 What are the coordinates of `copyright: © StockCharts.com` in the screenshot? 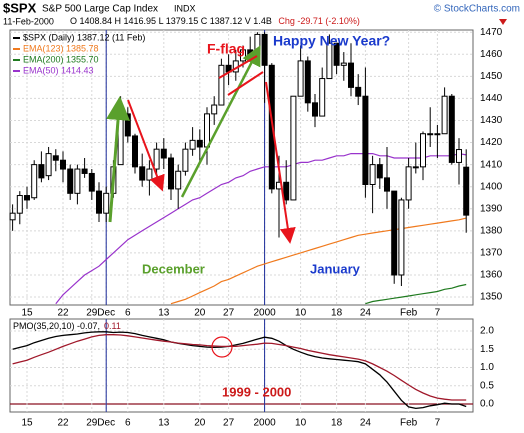 It's located at (477, 9).